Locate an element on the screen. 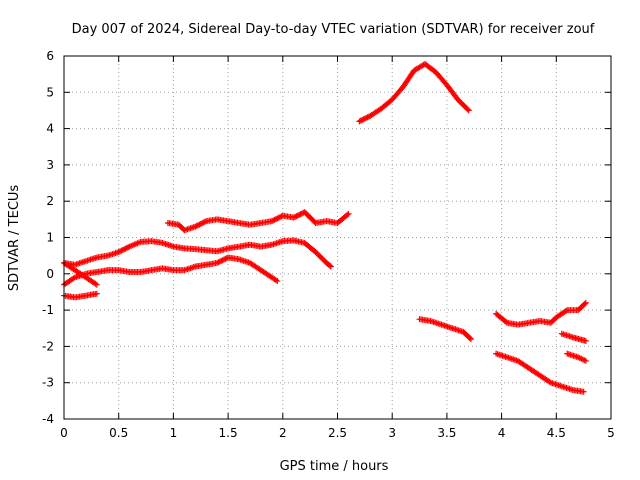 This screenshot has height=480, width=640. x-axis-label: GPS time / hours is located at coordinates (334, 466).